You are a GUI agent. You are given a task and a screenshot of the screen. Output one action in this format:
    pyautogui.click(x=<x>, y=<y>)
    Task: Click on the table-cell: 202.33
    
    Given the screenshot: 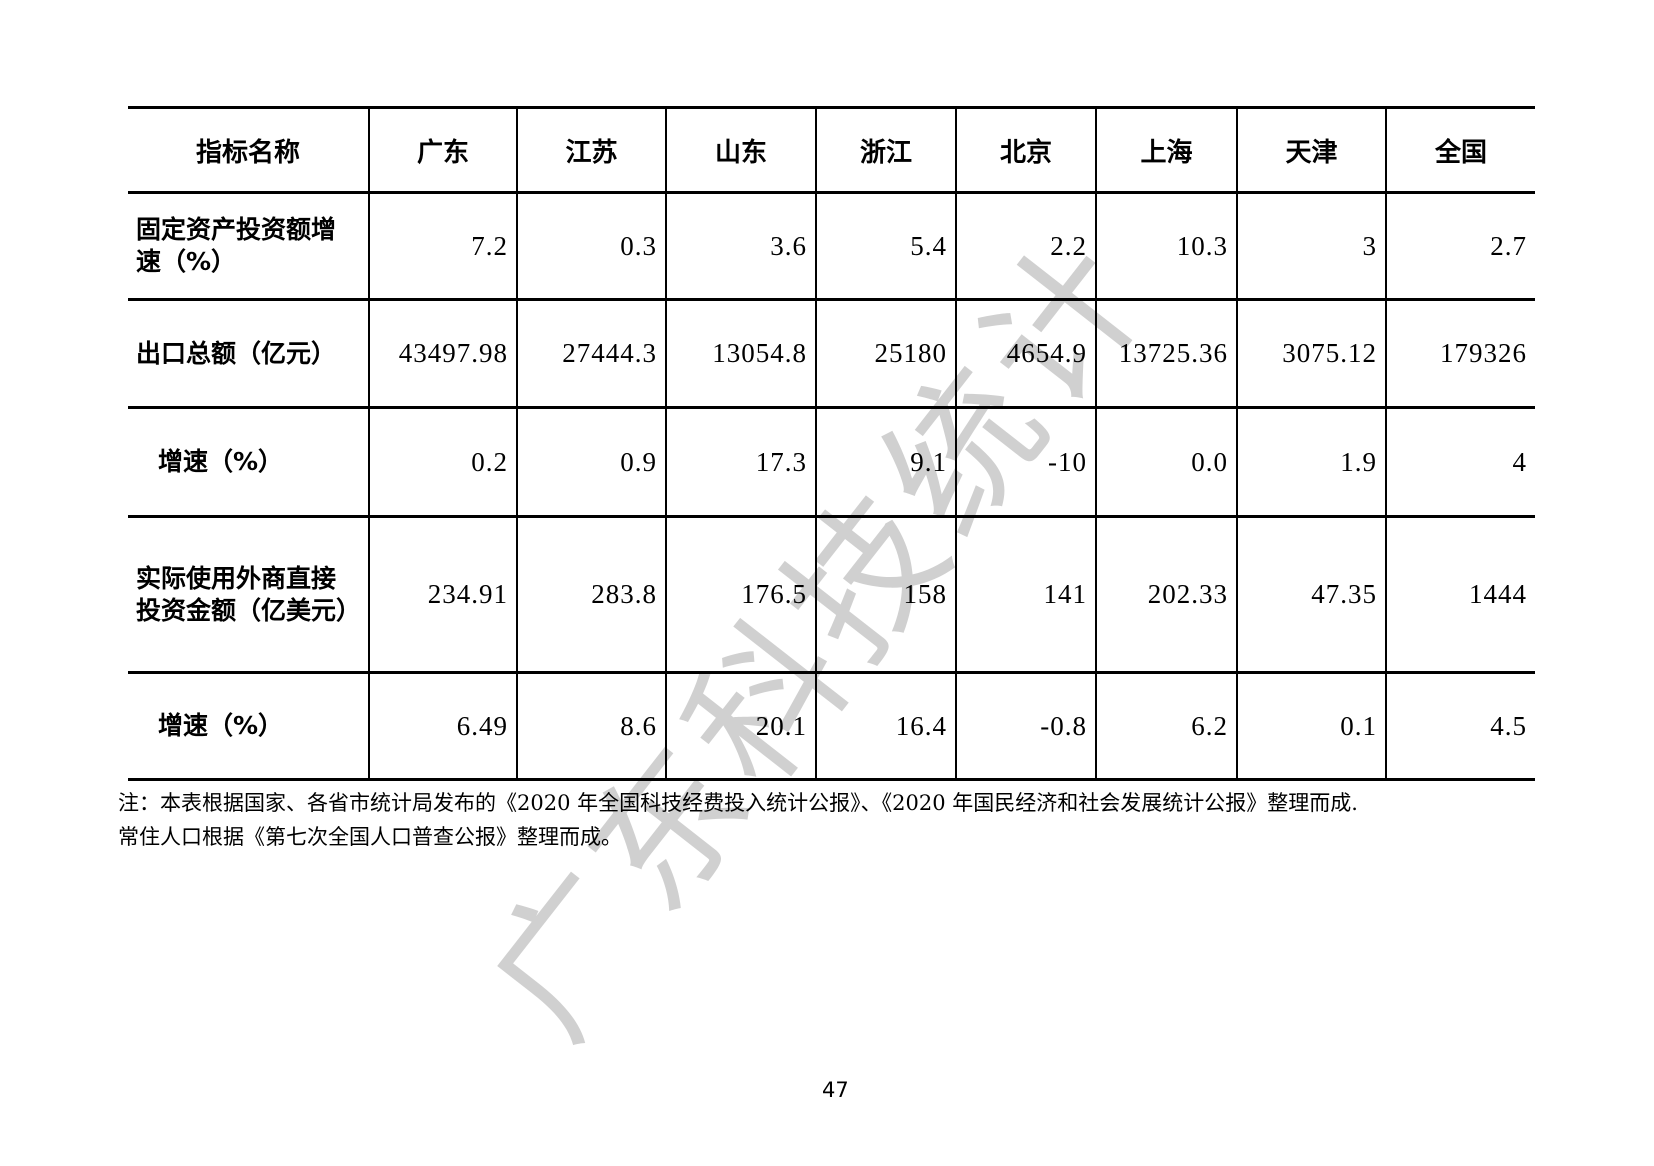 What is the action you would take?
    pyautogui.click(x=1166, y=594)
    